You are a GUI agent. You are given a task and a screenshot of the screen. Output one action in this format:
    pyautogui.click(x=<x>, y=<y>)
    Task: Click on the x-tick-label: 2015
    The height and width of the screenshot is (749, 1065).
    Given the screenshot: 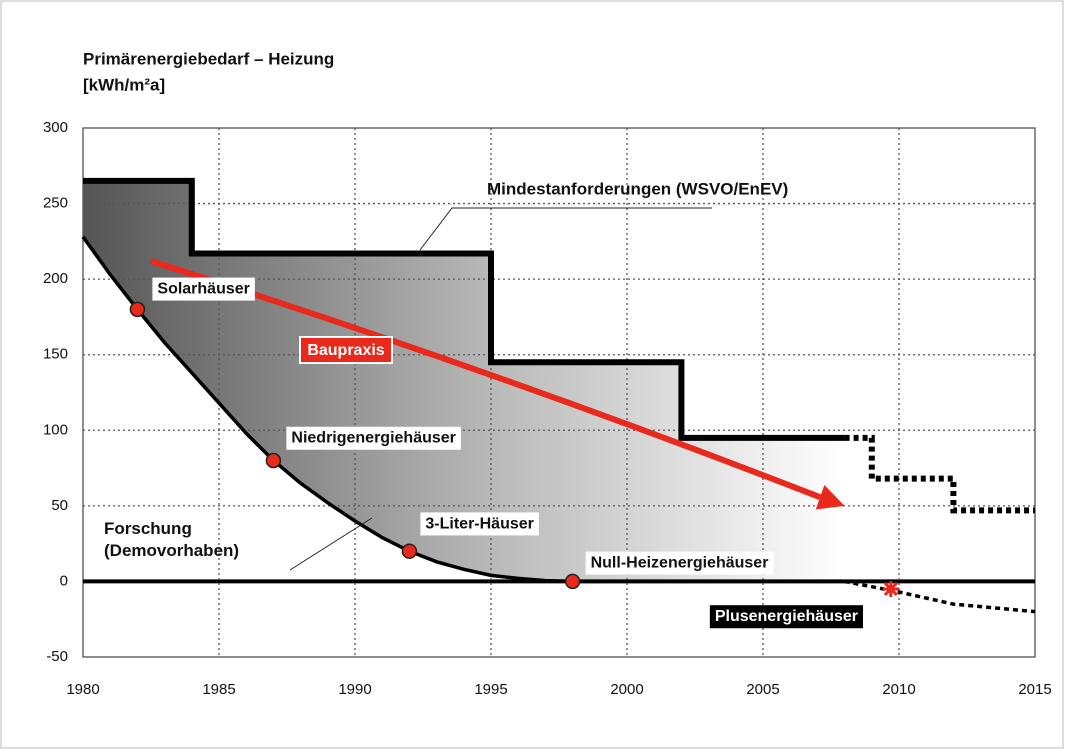 What is the action you would take?
    pyautogui.click(x=1034, y=689)
    